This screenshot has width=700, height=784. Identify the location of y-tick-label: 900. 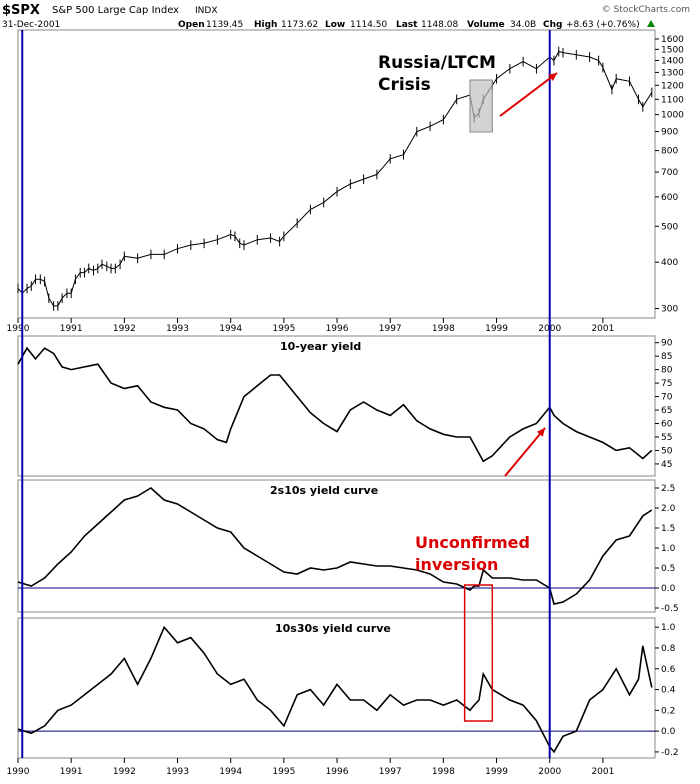
(669, 133).